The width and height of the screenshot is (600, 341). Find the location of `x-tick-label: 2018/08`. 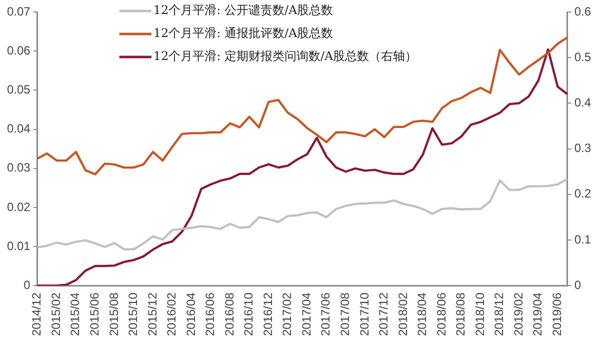

x-tick-label: 2018/08 is located at coordinates (461, 314).